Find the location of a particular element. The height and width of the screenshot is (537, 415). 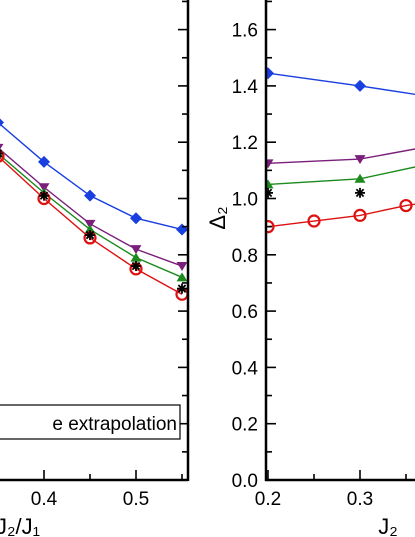

right-x-tick-label-0: 0.2 is located at coordinates (268, 499).